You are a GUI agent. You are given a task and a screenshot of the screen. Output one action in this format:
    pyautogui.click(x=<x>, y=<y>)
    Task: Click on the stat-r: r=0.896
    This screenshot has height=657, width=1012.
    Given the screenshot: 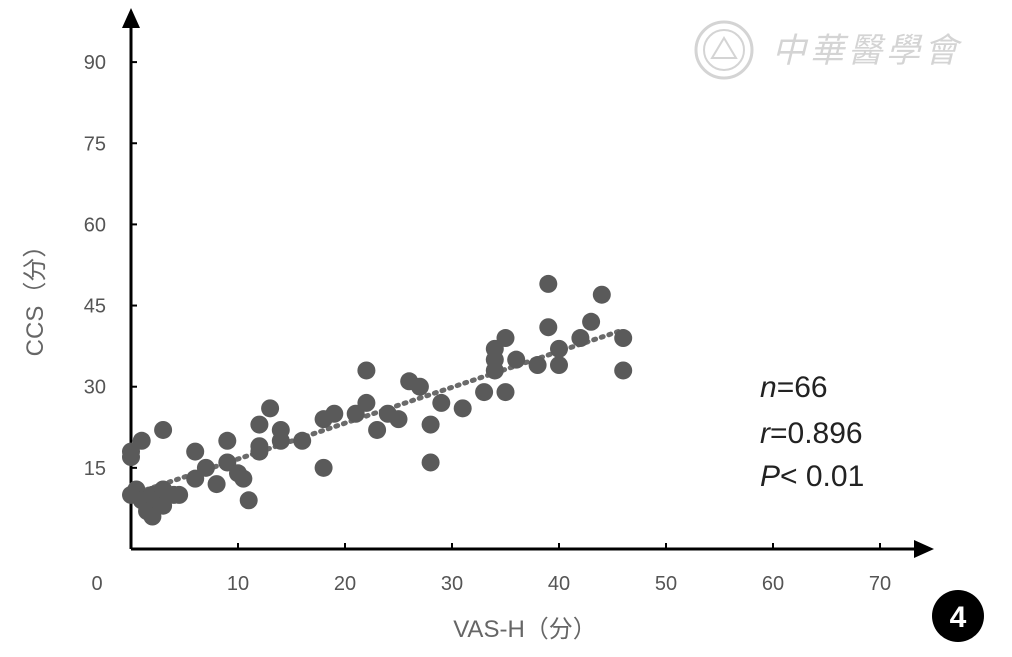 What is the action you would take?
    pyautogui.click(x=811, y=433)
    